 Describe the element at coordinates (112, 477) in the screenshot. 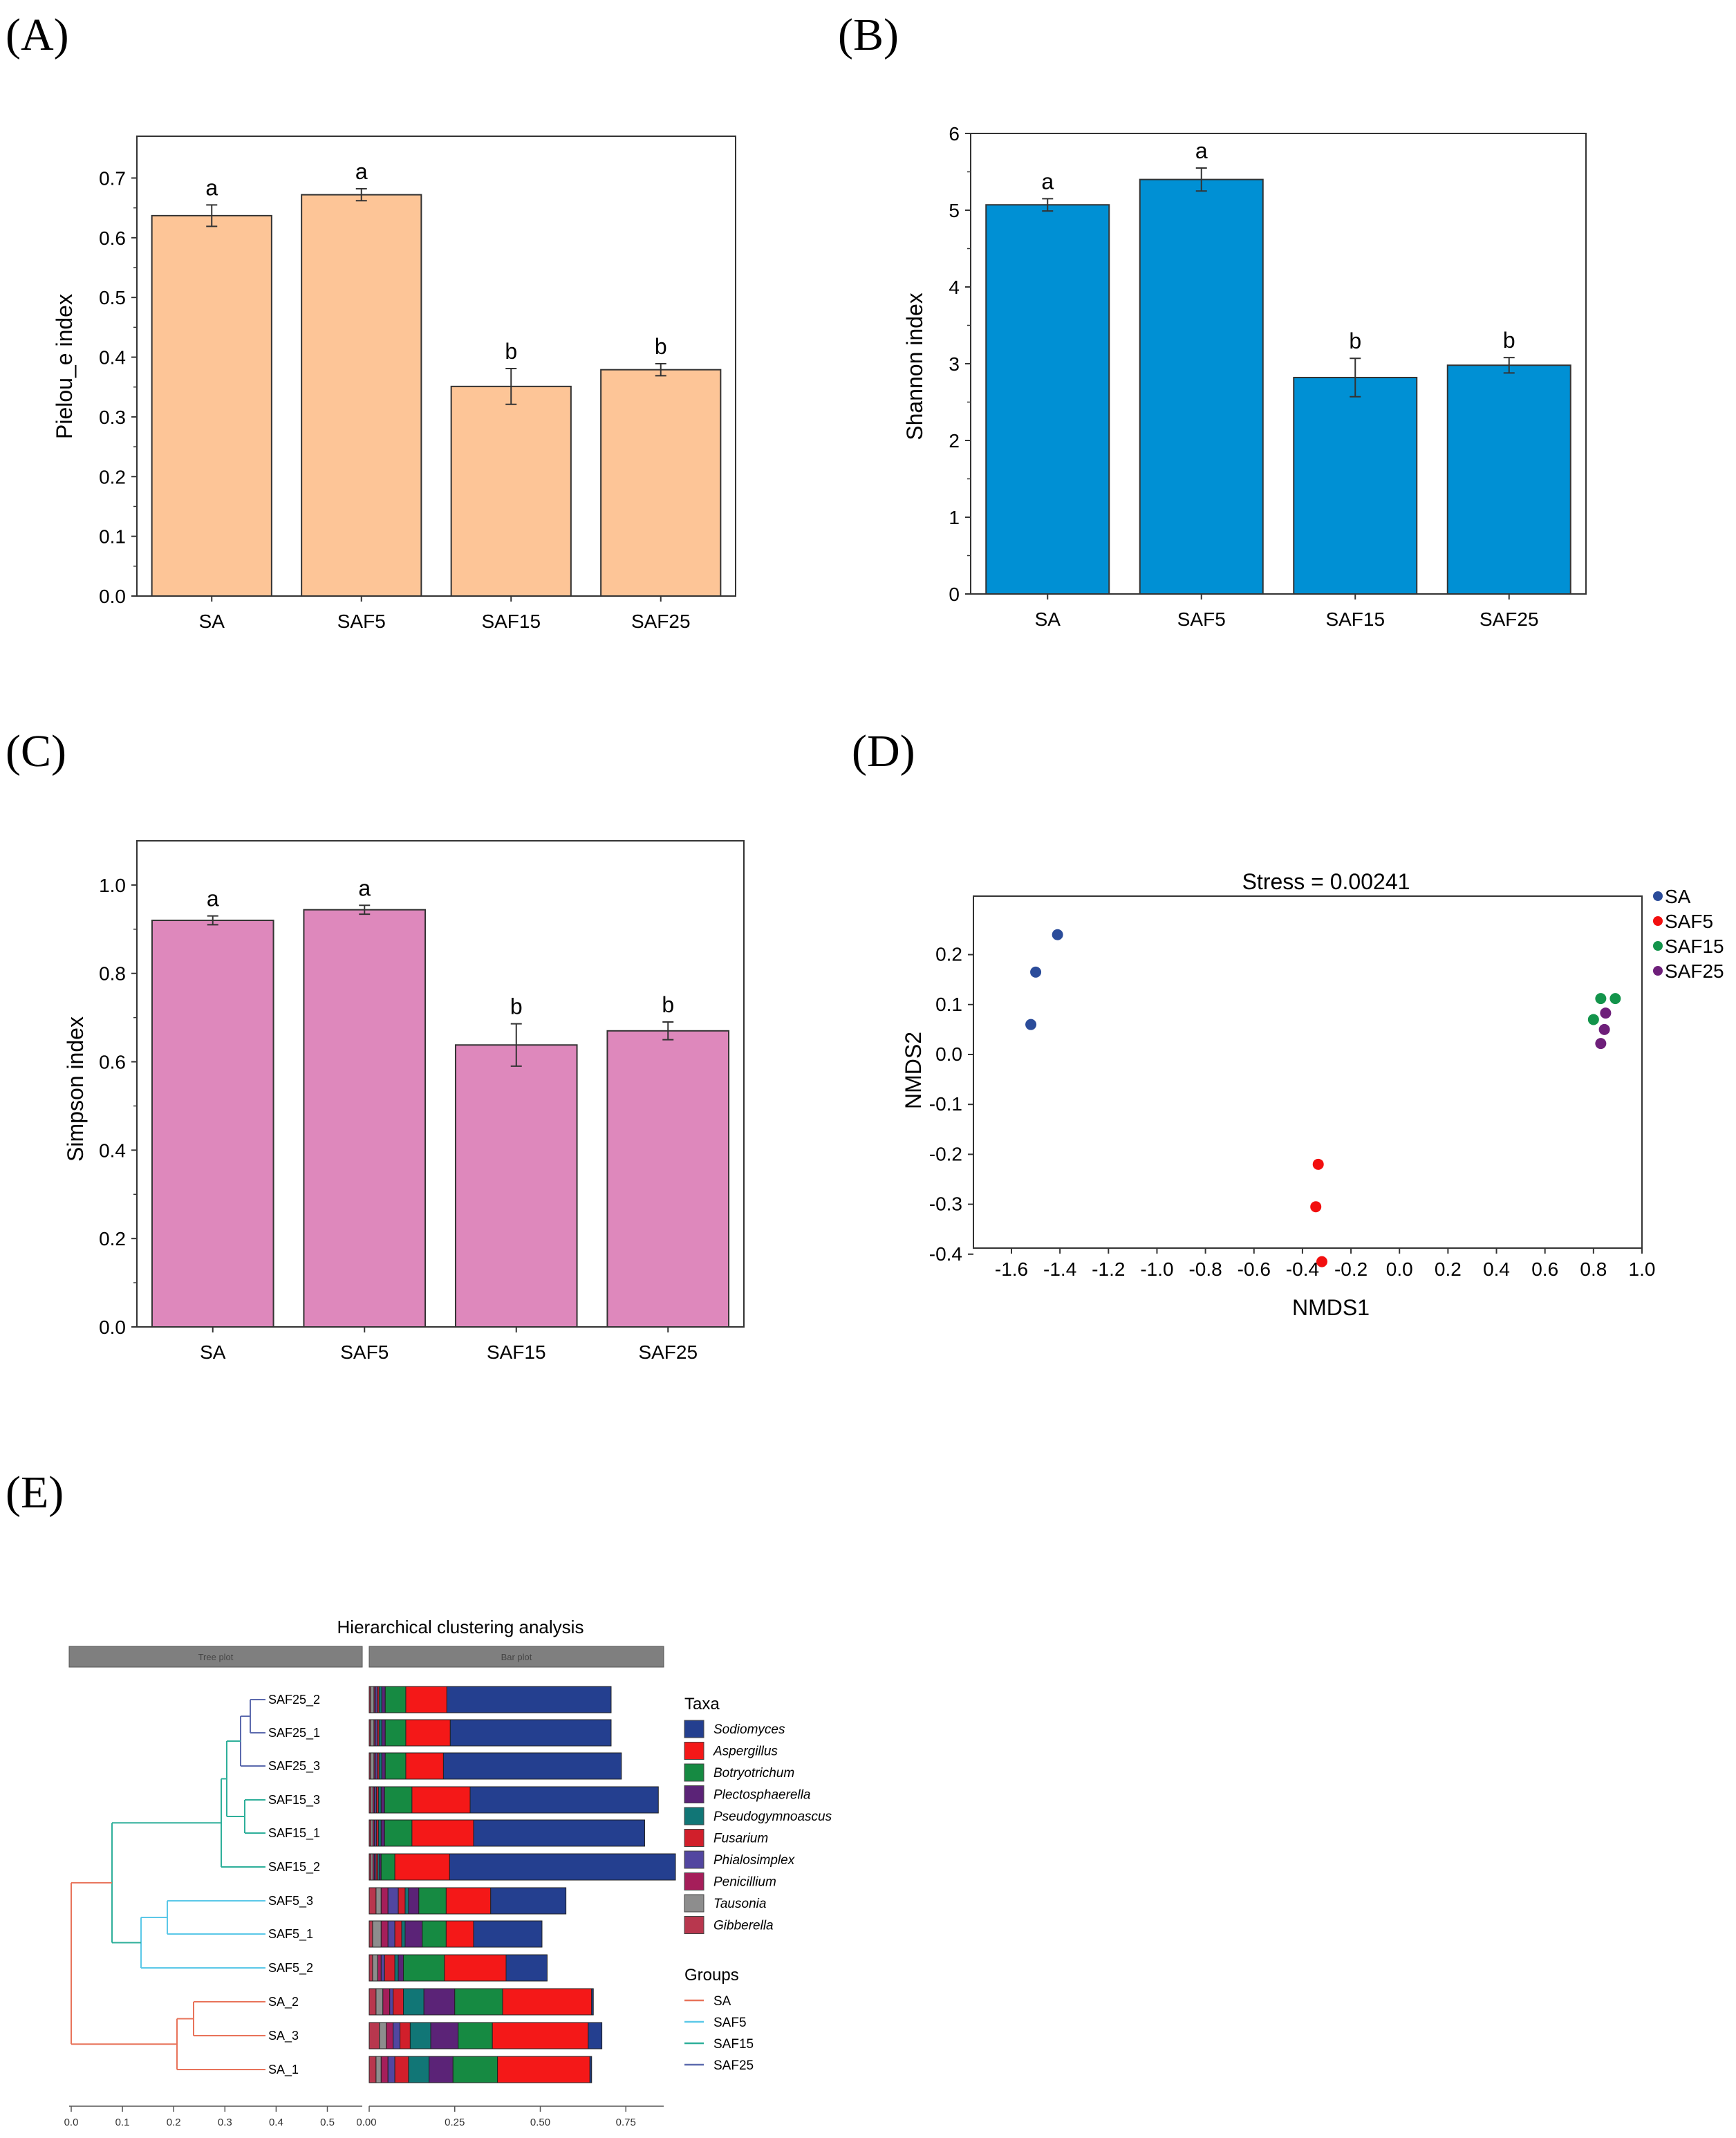

I see `chart-a-ytick-label: 0.2` at that location.